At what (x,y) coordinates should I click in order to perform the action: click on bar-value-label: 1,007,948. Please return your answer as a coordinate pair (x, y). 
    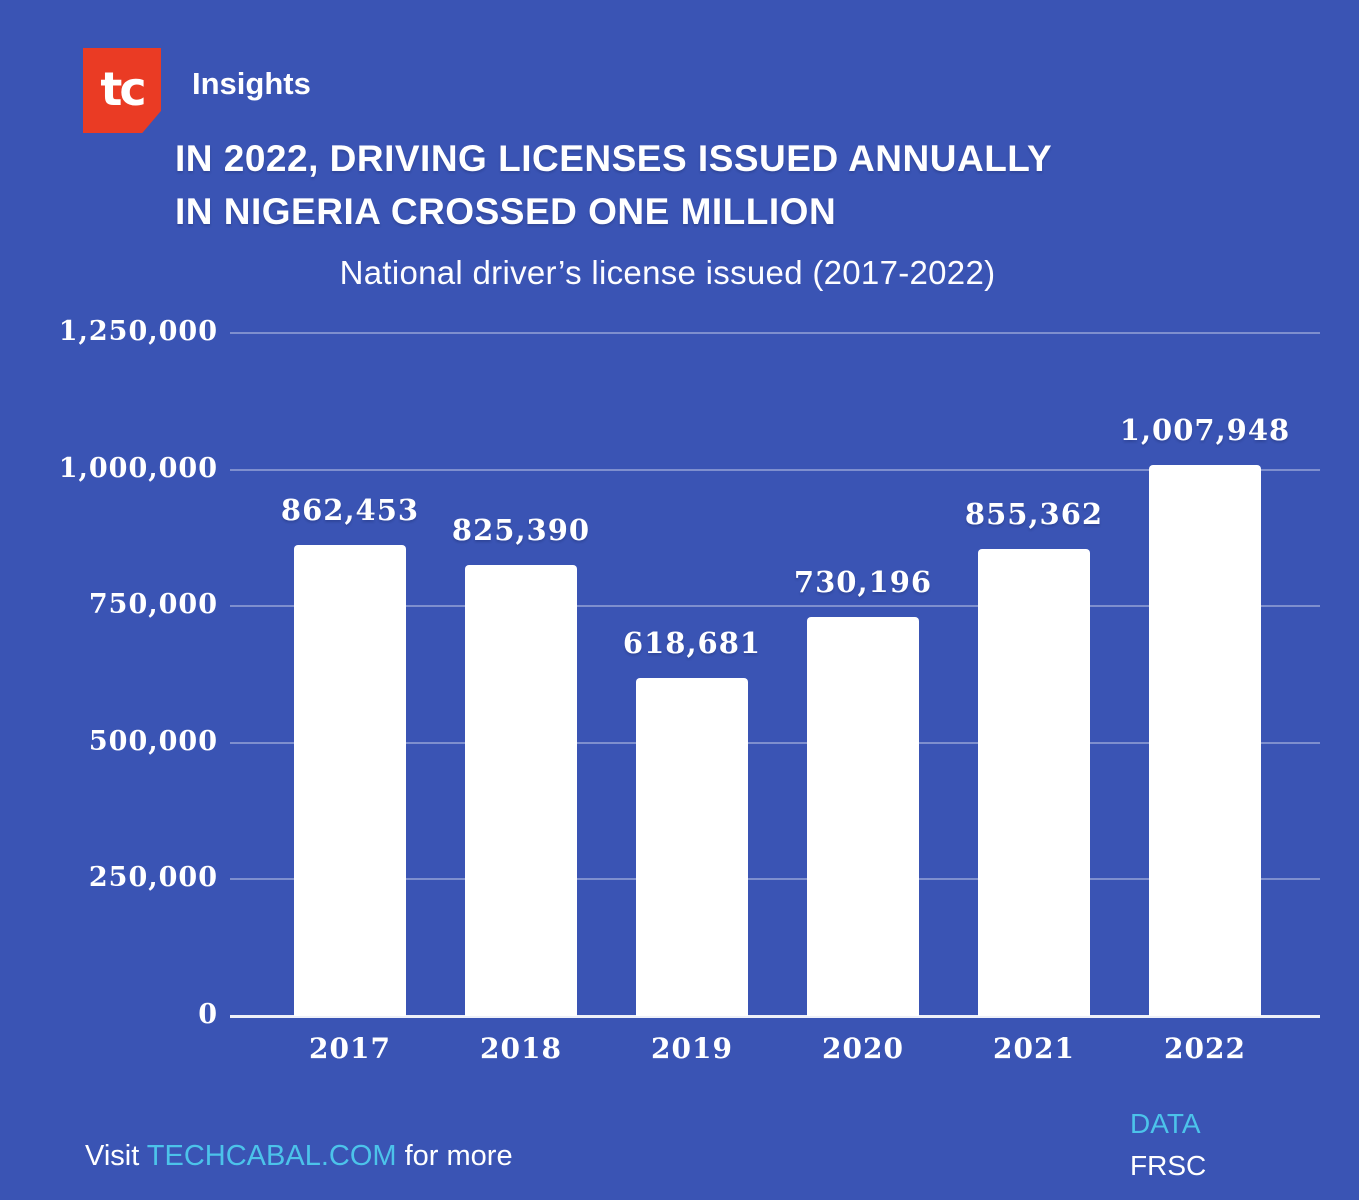
    Looking at the image, I should click on (1205, 430).